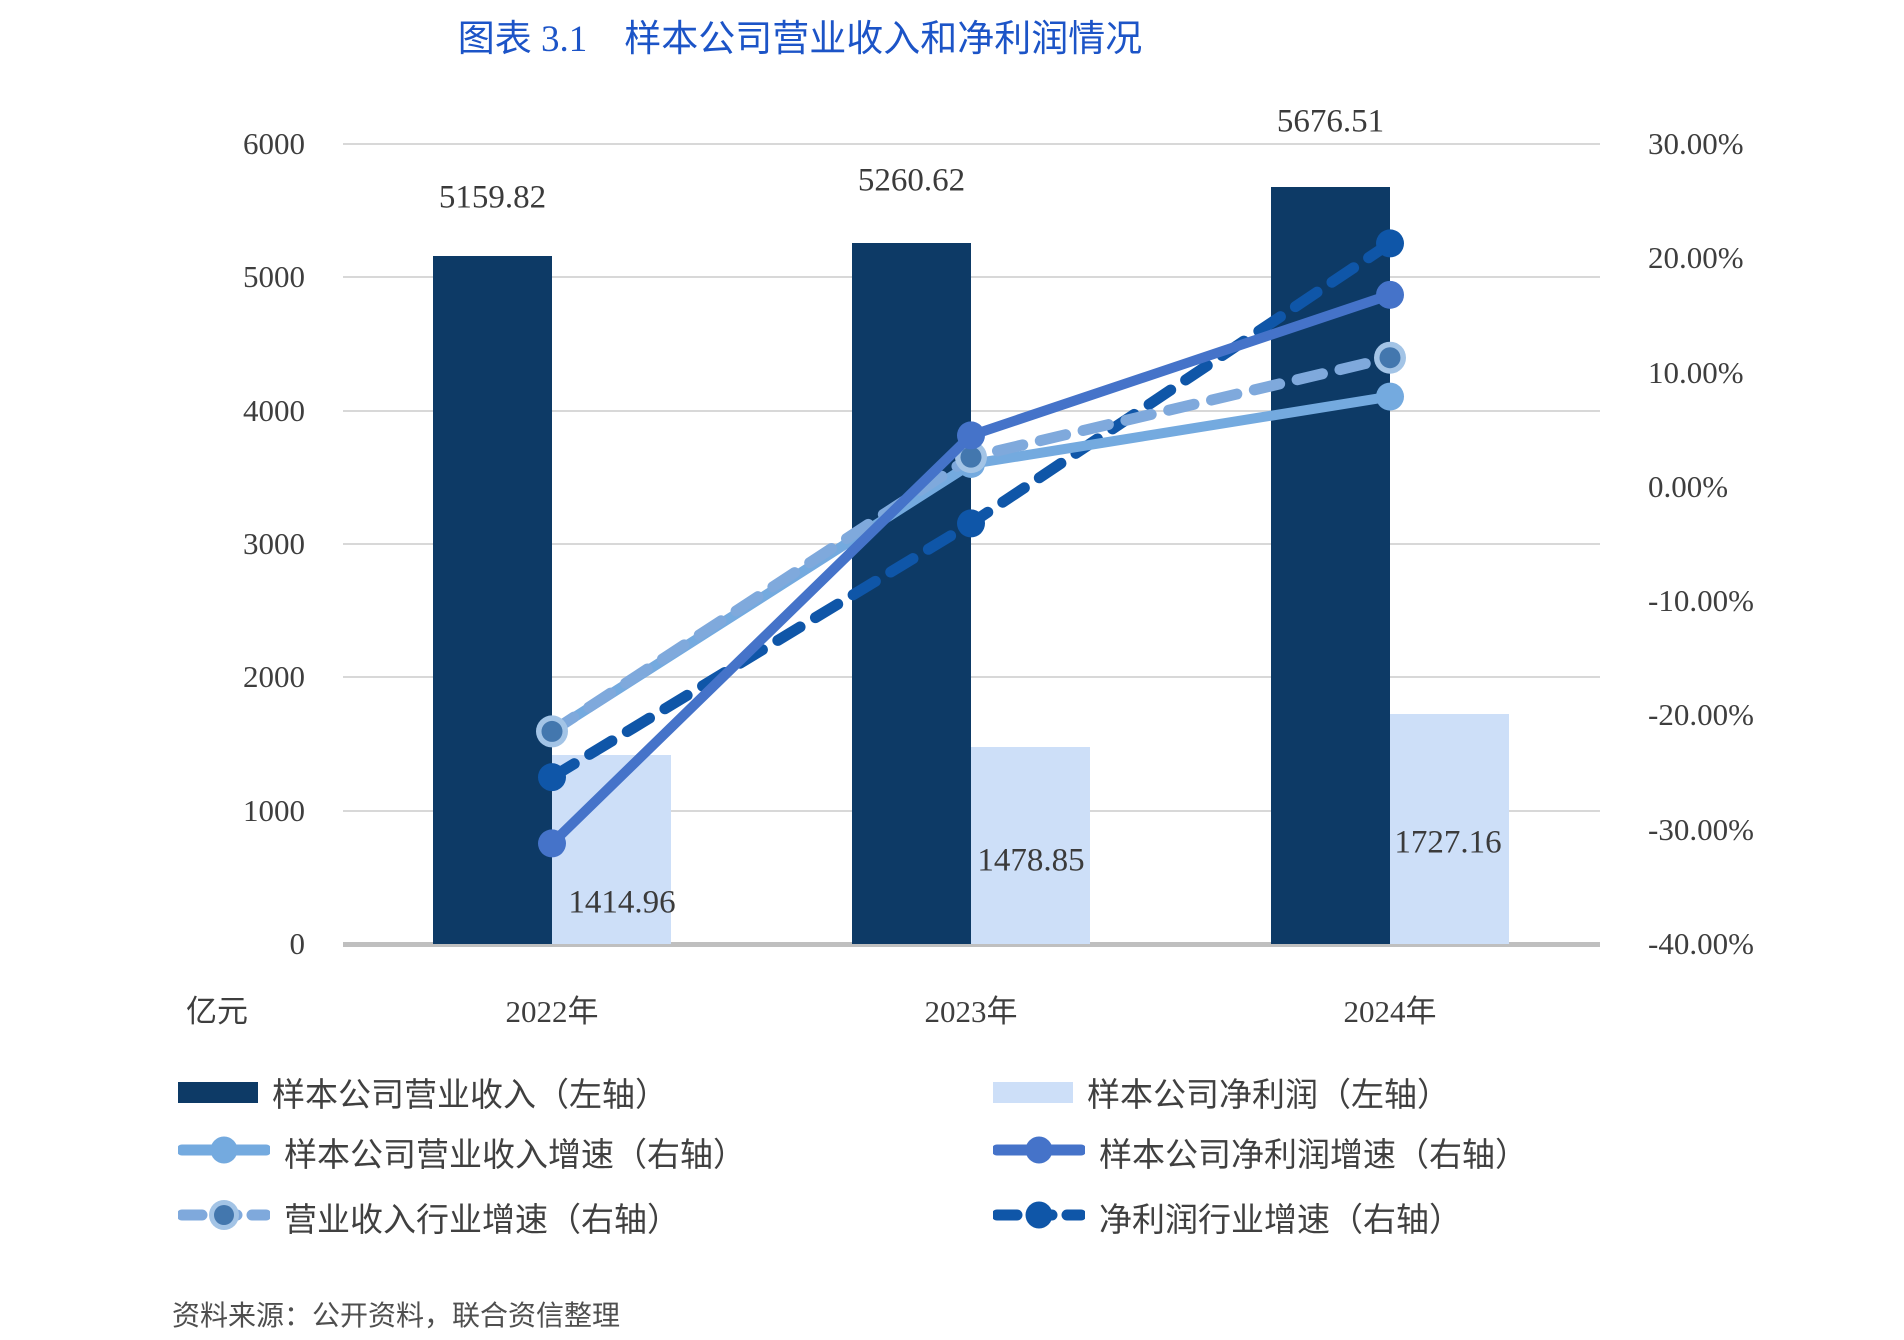  Describe the element at coordinates (1448, 842) in the screenshot. I see `bar-value-label: 1727.16` at that location.